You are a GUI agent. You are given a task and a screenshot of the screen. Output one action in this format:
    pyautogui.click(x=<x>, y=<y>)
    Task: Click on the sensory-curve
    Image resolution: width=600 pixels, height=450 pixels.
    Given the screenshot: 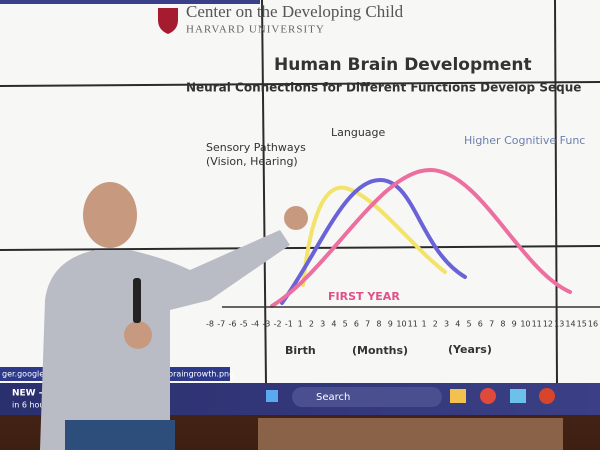 What is the action you would take?
    pyautogui.click(x=374, y=236)
    